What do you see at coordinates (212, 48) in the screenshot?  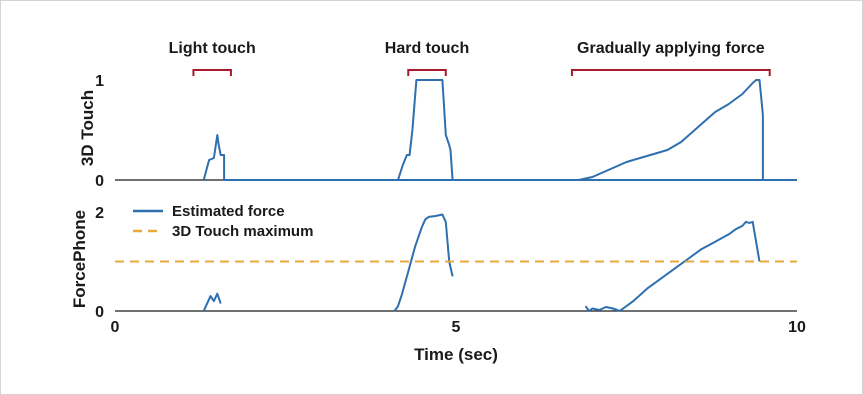 I see `annotation-label: Light touch` at bounding box center [212, 48].